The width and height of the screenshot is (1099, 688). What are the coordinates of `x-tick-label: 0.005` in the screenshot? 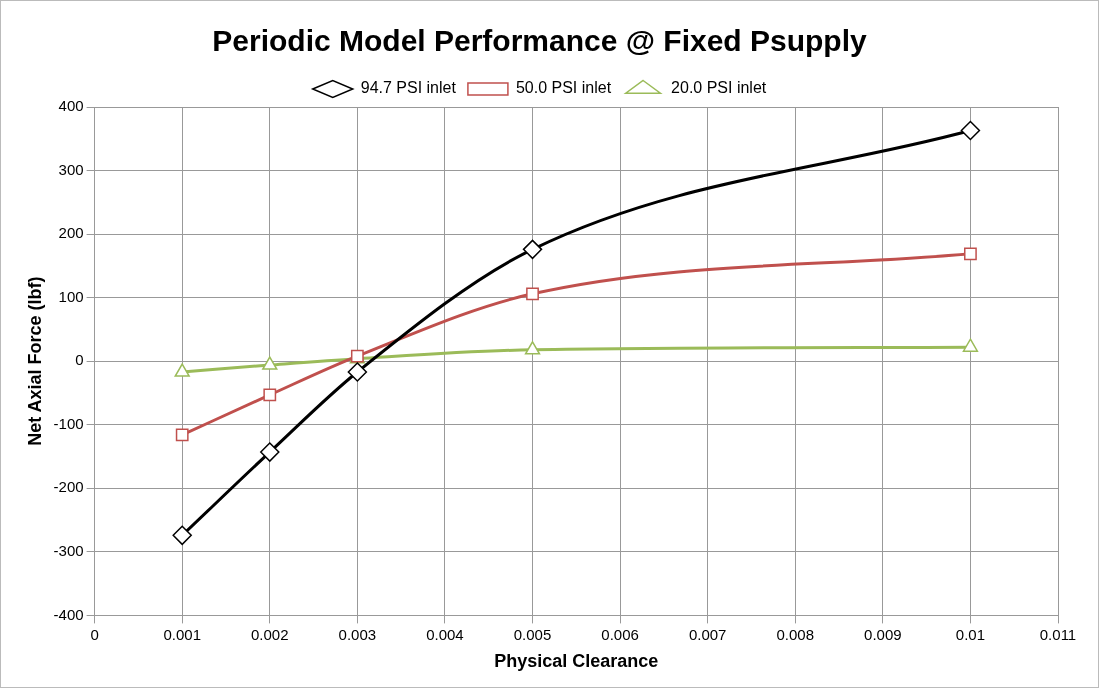 It's located at (532, 634).